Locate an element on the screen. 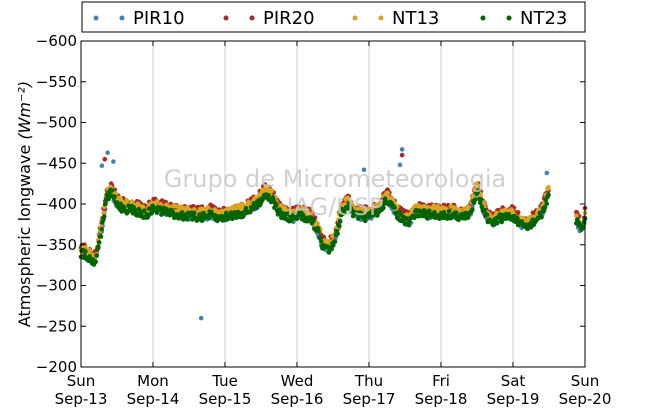 Image resolution: width=650 pixels, height=409 pixels. legend-marker-pir20 is located at coordinates (252, 18).